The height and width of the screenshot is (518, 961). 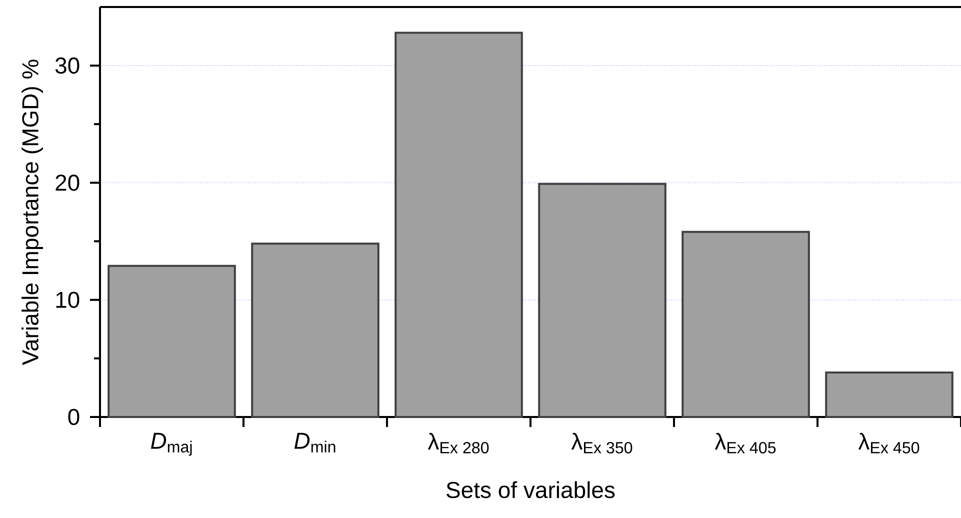 What do you see at coordinates (67, 65) in the screenshot?
I see `y-tick-label: 30` at bounding box center [67, 65].